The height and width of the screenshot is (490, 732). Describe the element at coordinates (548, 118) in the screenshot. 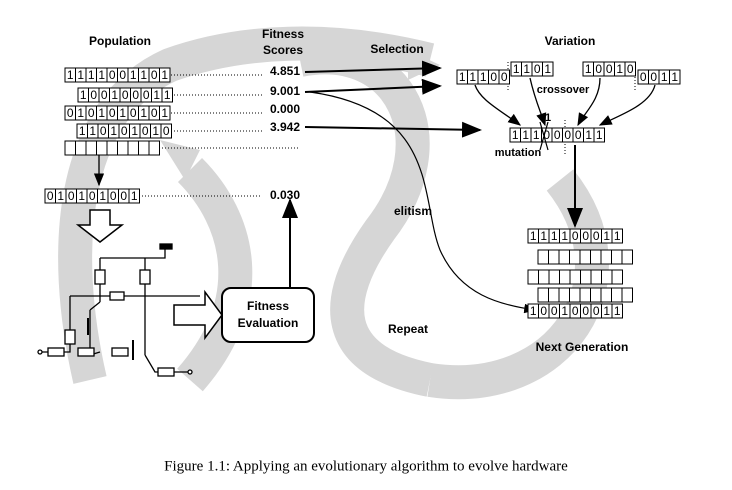

I see `mutation-bit: 1` at that location.